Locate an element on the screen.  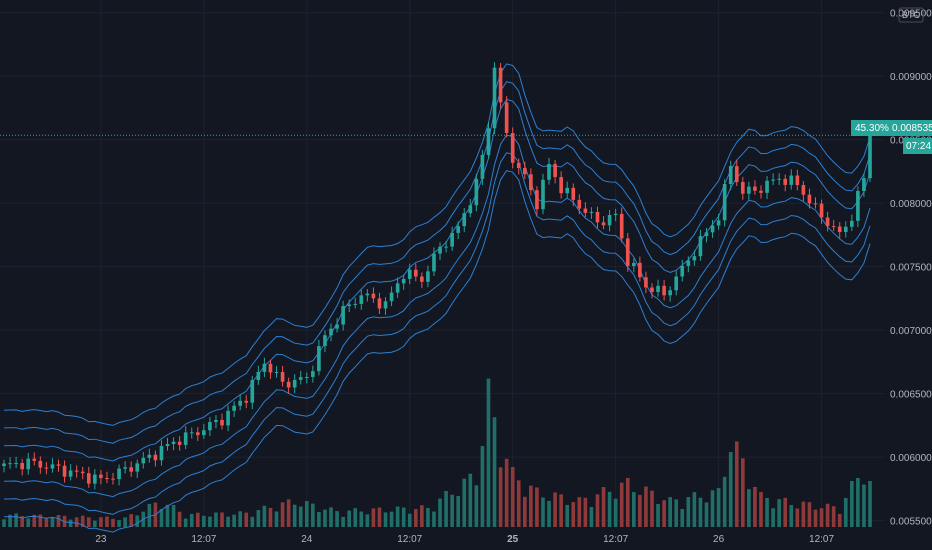
price-axis-label: 0.005500 is located at coordinates (911, 522).